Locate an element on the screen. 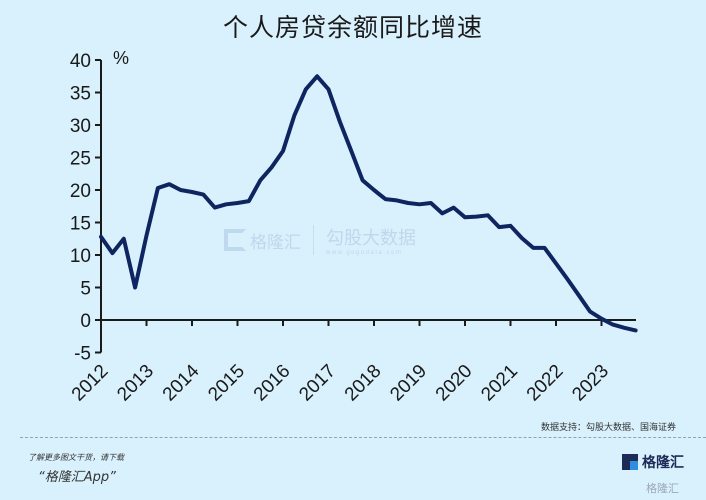  x-tick-label: 2023 is located at coordinates (590, 383).